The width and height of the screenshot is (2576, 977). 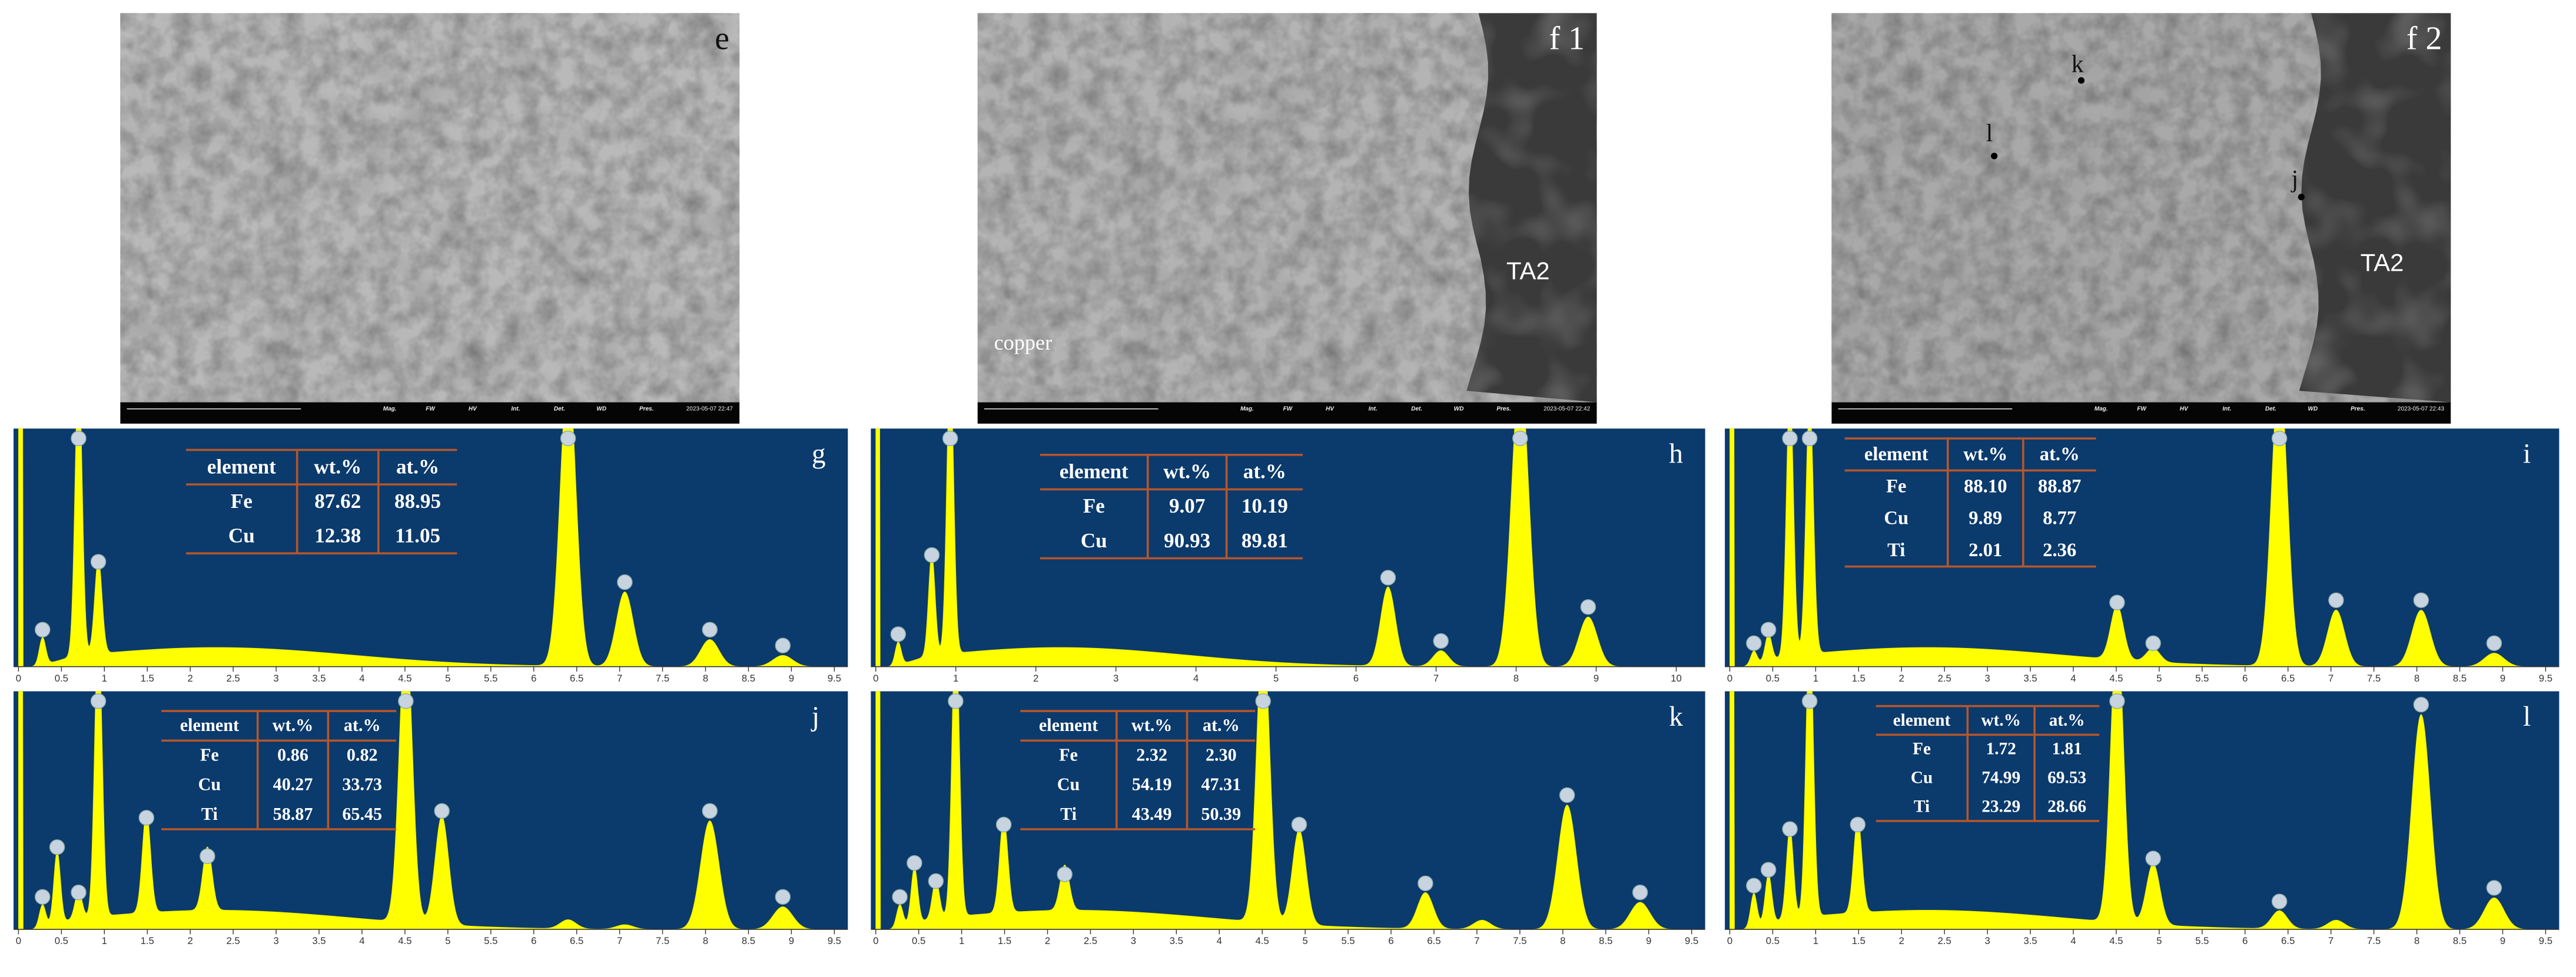 What do you see at coordinates (1287, 413) in the screenshot?
I see `info-bar` at bounding box center [1287, 413].